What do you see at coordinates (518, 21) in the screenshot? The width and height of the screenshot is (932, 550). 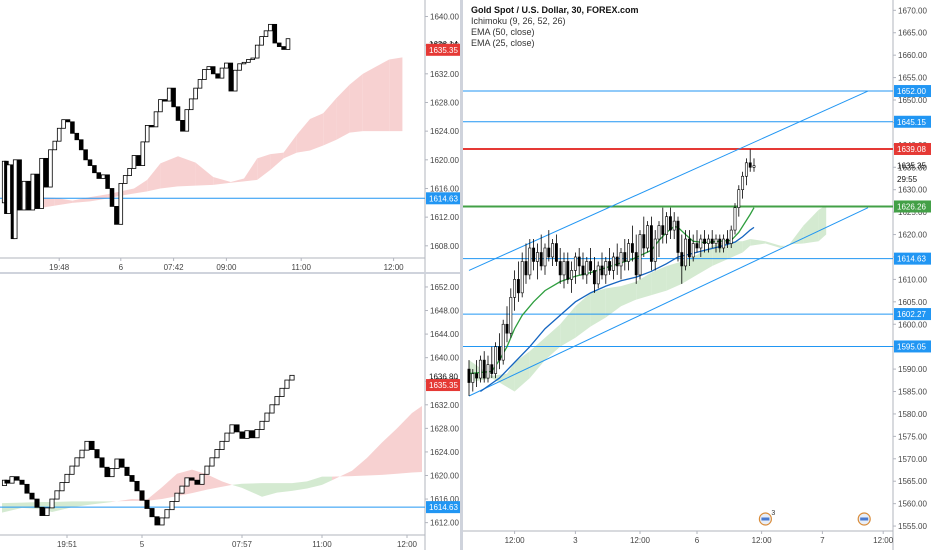 I see `legend-ichimoku: Ichimoku (9, 26, 52, 26)` at bounding box center [518, 21].